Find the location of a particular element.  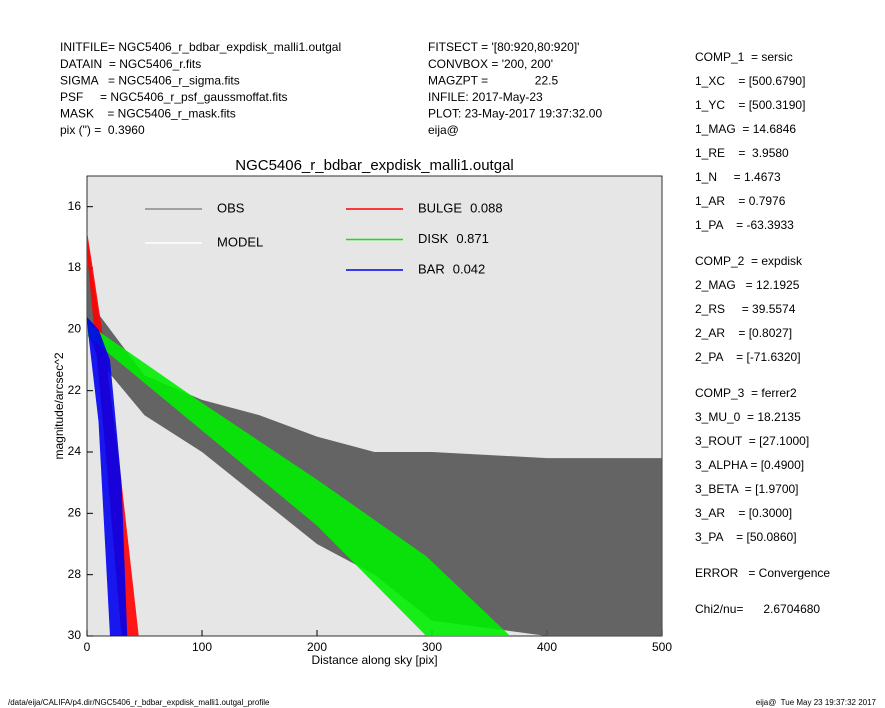

legend-label: OBS is located at coordinates (231, 207).